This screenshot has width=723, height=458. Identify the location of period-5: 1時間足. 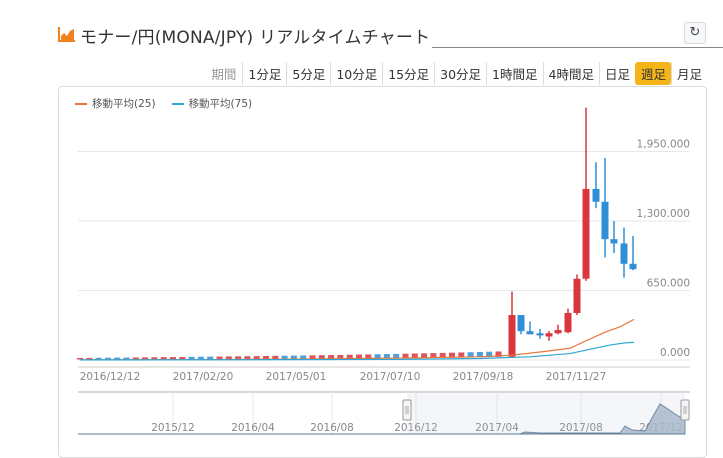
(514, 73).